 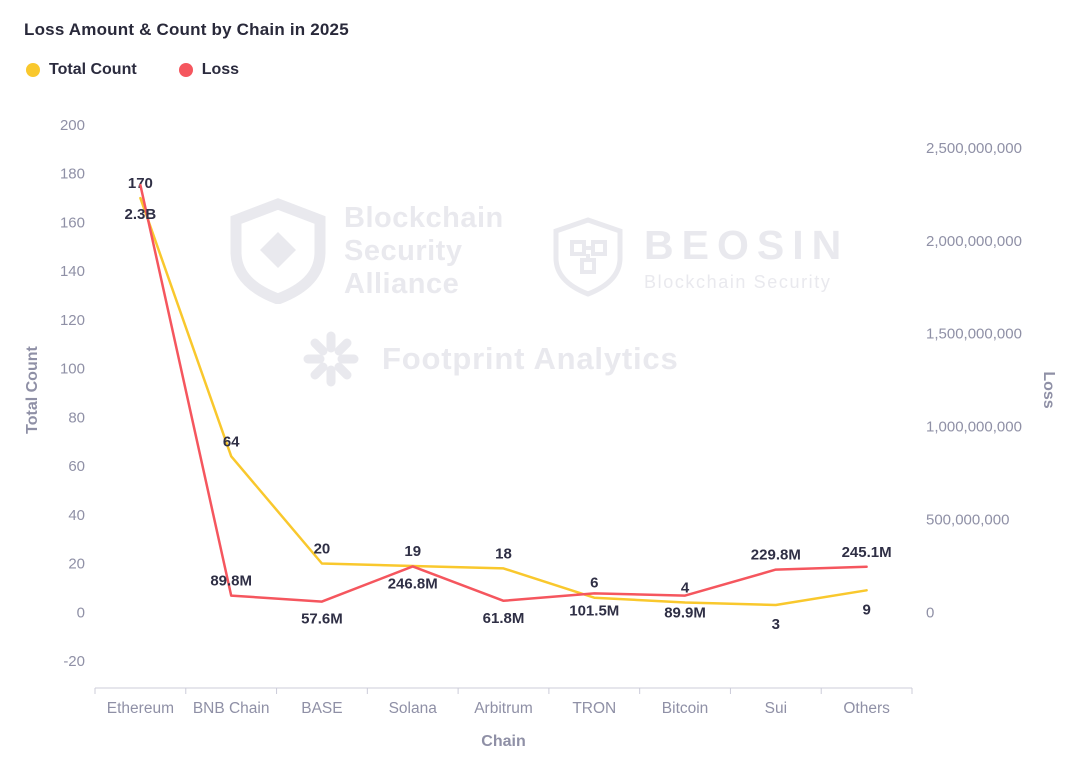 What do you see at coordinates (747, 256) in the screenshot?
I see `beosin-watermark-text: BEOSIN Blockchain Security` at bounding box center [747, 256].